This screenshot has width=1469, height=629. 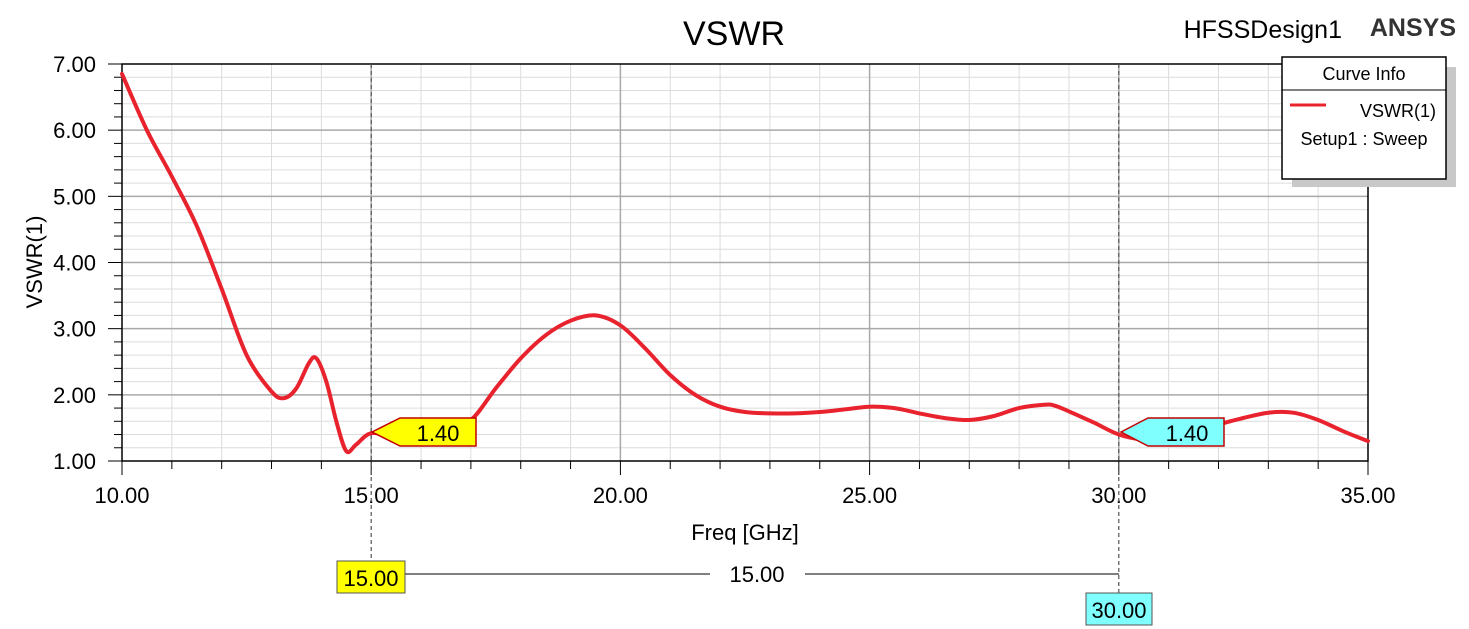 What do you see at coordinates (74, 64) in the screenshot?
I see `y-tick-label: 7.00` at bounding box center [74, 64].